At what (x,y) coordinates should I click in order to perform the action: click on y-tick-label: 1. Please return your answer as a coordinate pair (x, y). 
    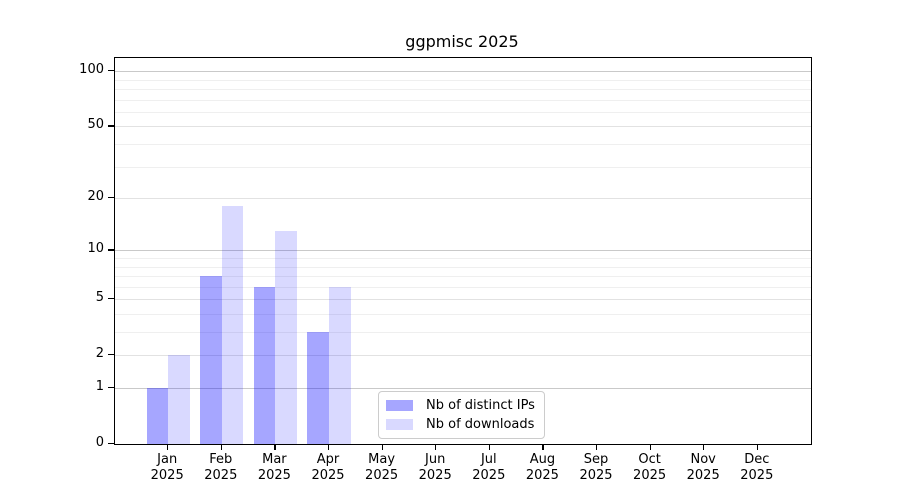
    Looking at the image, I should click on (99, 387).